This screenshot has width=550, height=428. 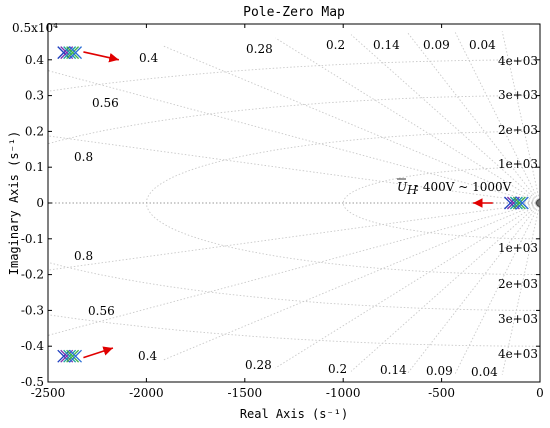 What do you see at coordinates (402, 187) in the screenshot?
I see `annotation-symbol: U` at bounding box center [402, 187].